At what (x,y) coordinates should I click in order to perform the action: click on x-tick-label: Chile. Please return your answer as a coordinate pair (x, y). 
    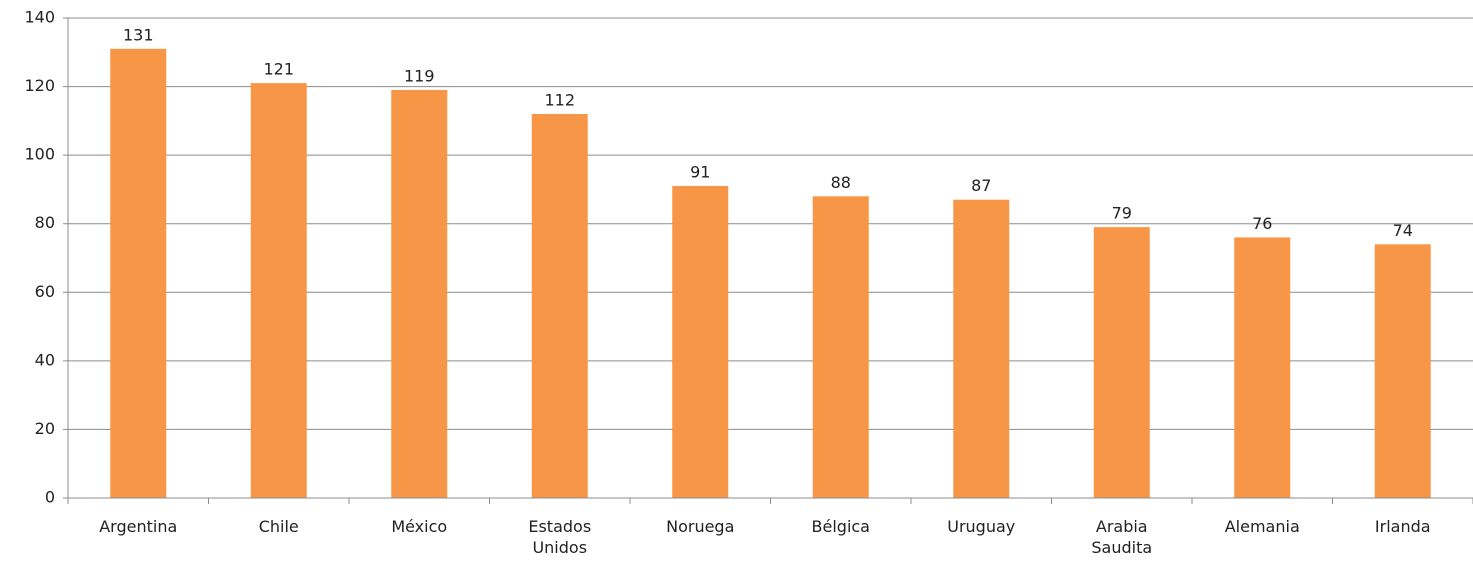
    Looking at the image, I should click on (278, 526).